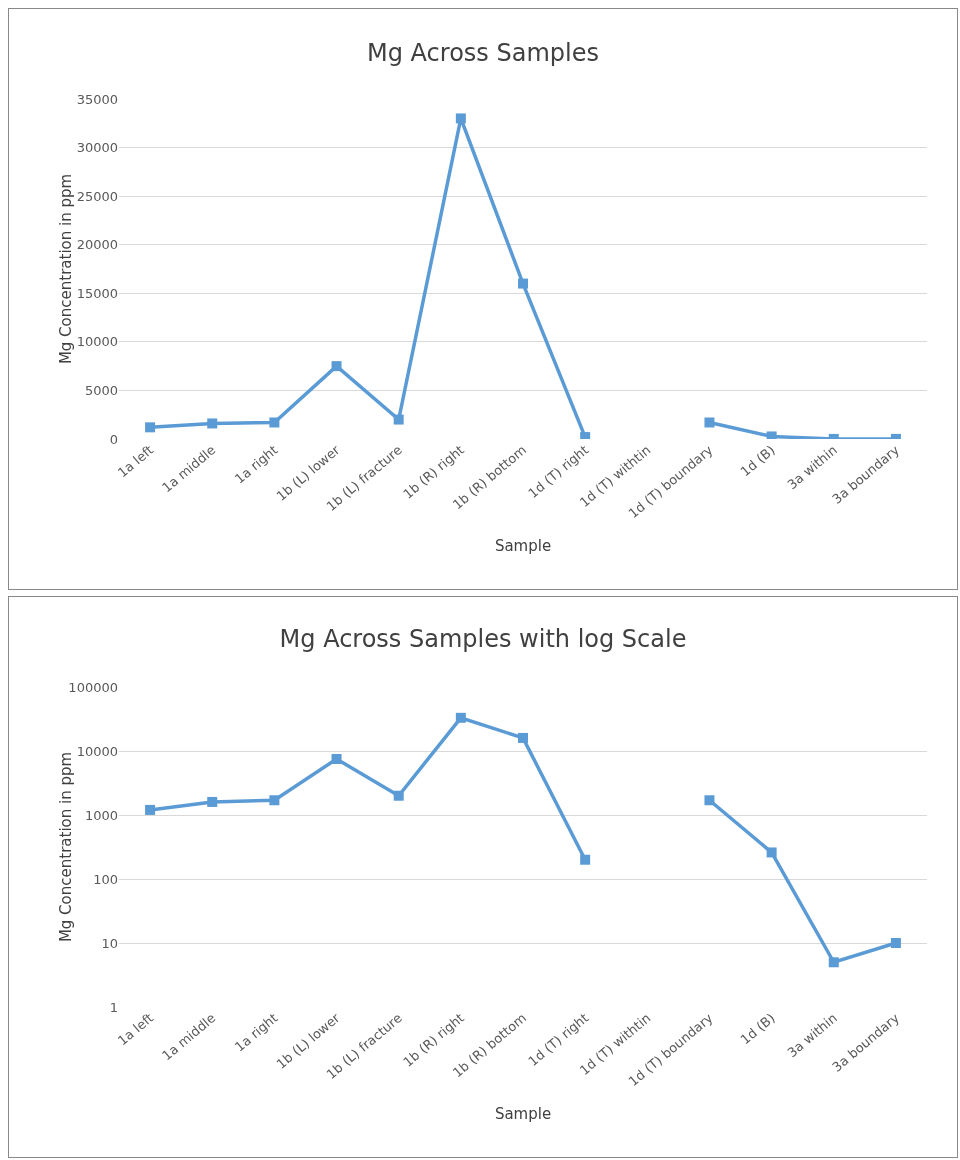  I want to click on y-tick-label: 10, so click(109, 943).